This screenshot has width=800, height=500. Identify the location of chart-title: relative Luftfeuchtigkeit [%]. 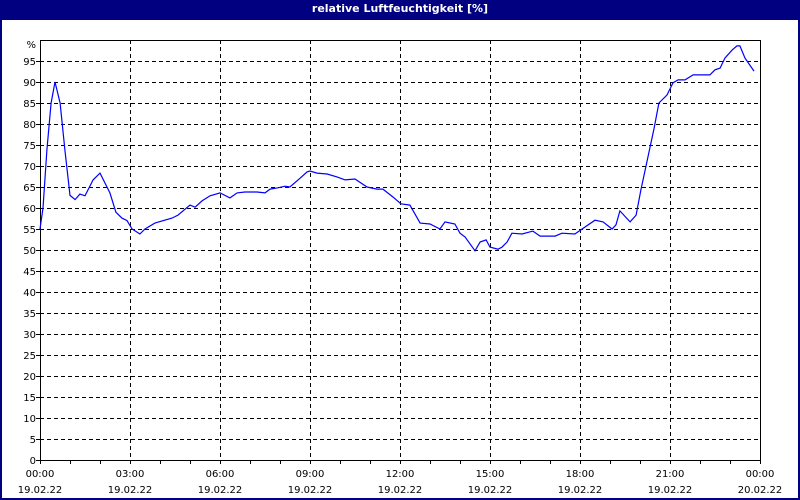
(400, 8).